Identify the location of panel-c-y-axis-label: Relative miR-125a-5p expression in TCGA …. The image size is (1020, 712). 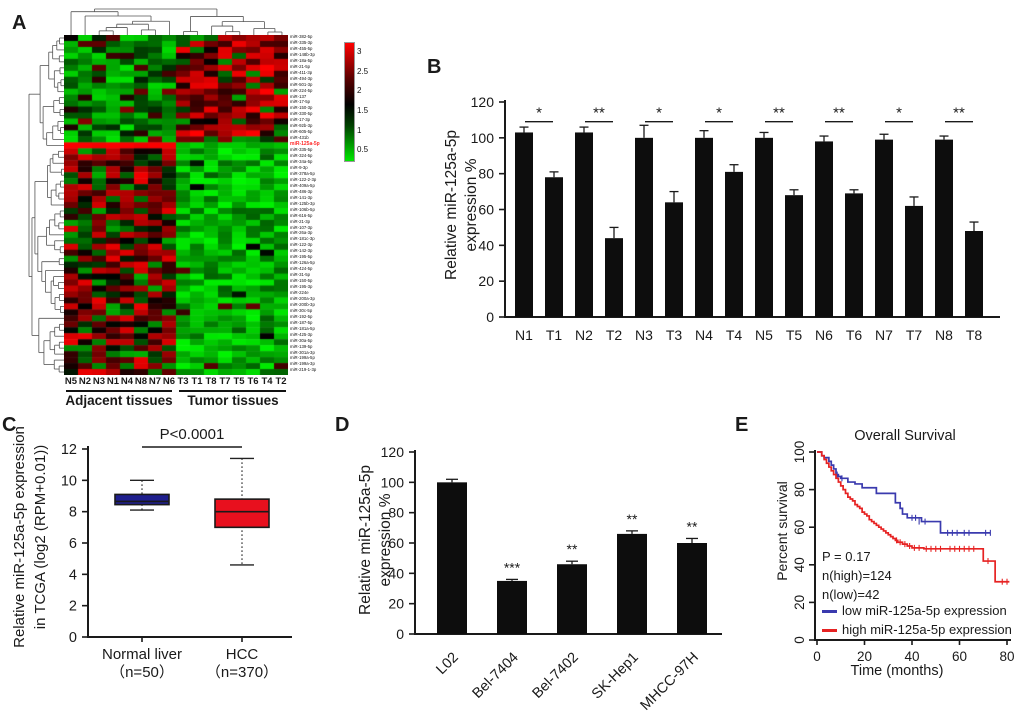
(30, 537).